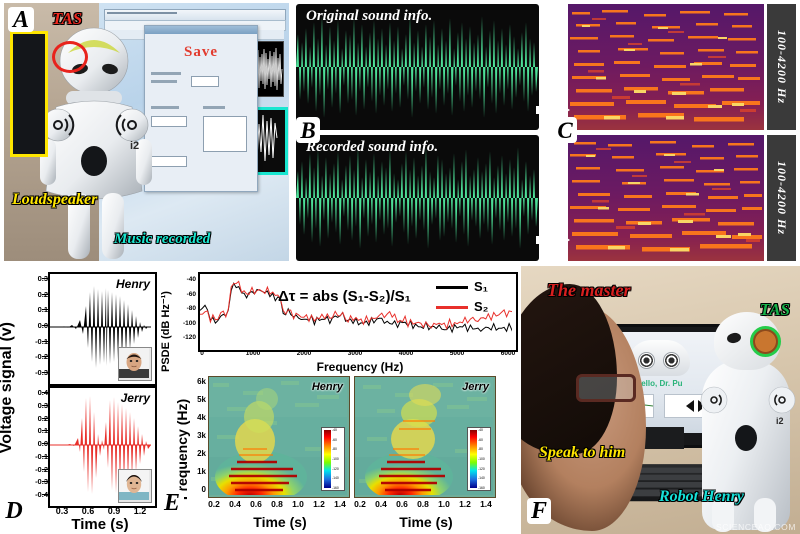 The image size is (800, 534). Describe the element at coordinates (553, 110) in the screenshot. I see `arrow-to-spectrogram-top` at that location.